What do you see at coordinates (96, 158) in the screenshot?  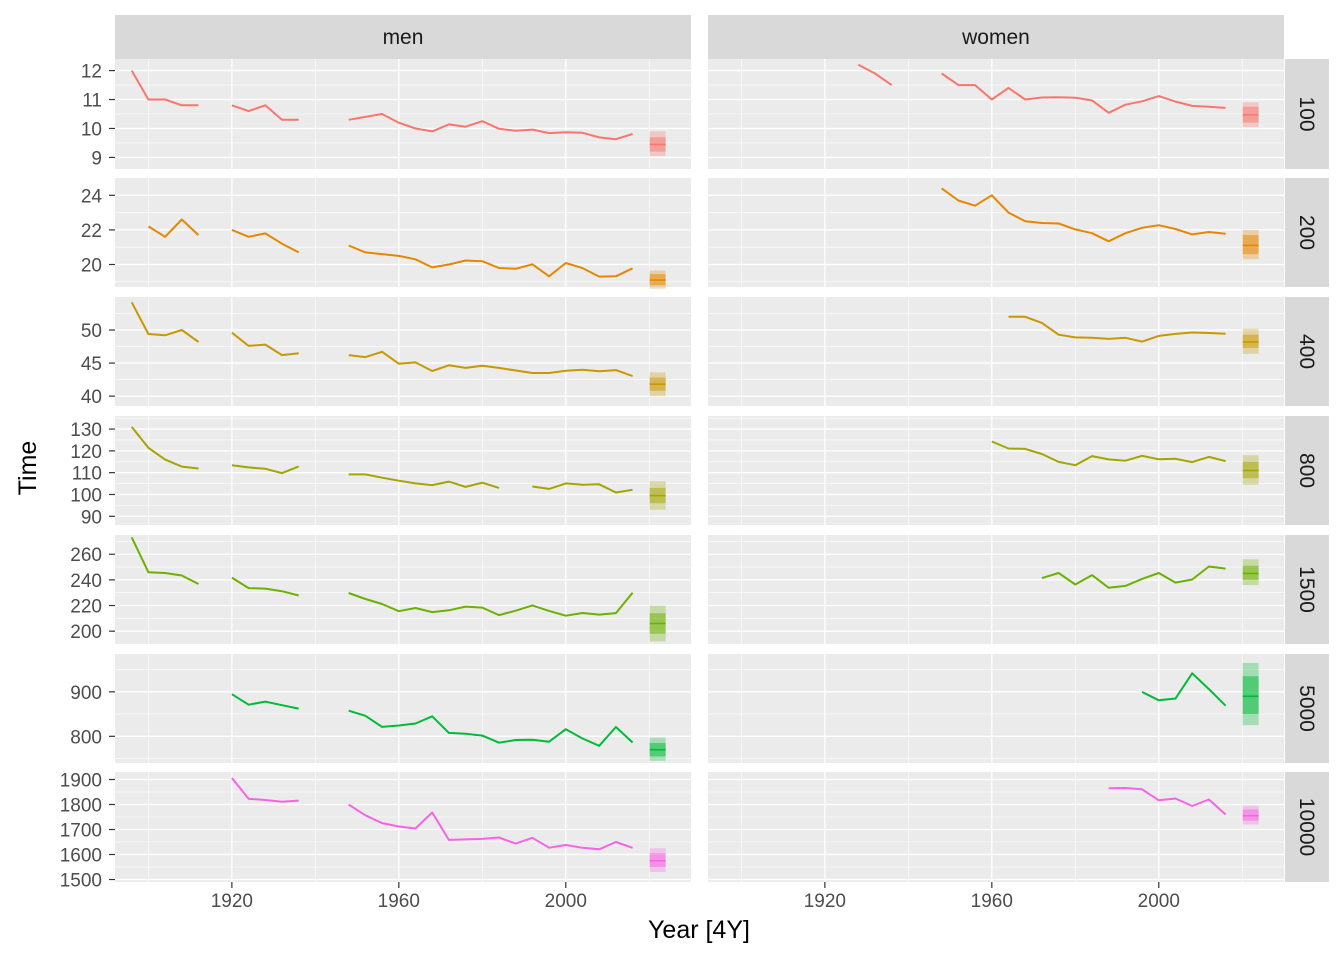 I see `y-tick-label: 9` at bounding box center [96, 158].